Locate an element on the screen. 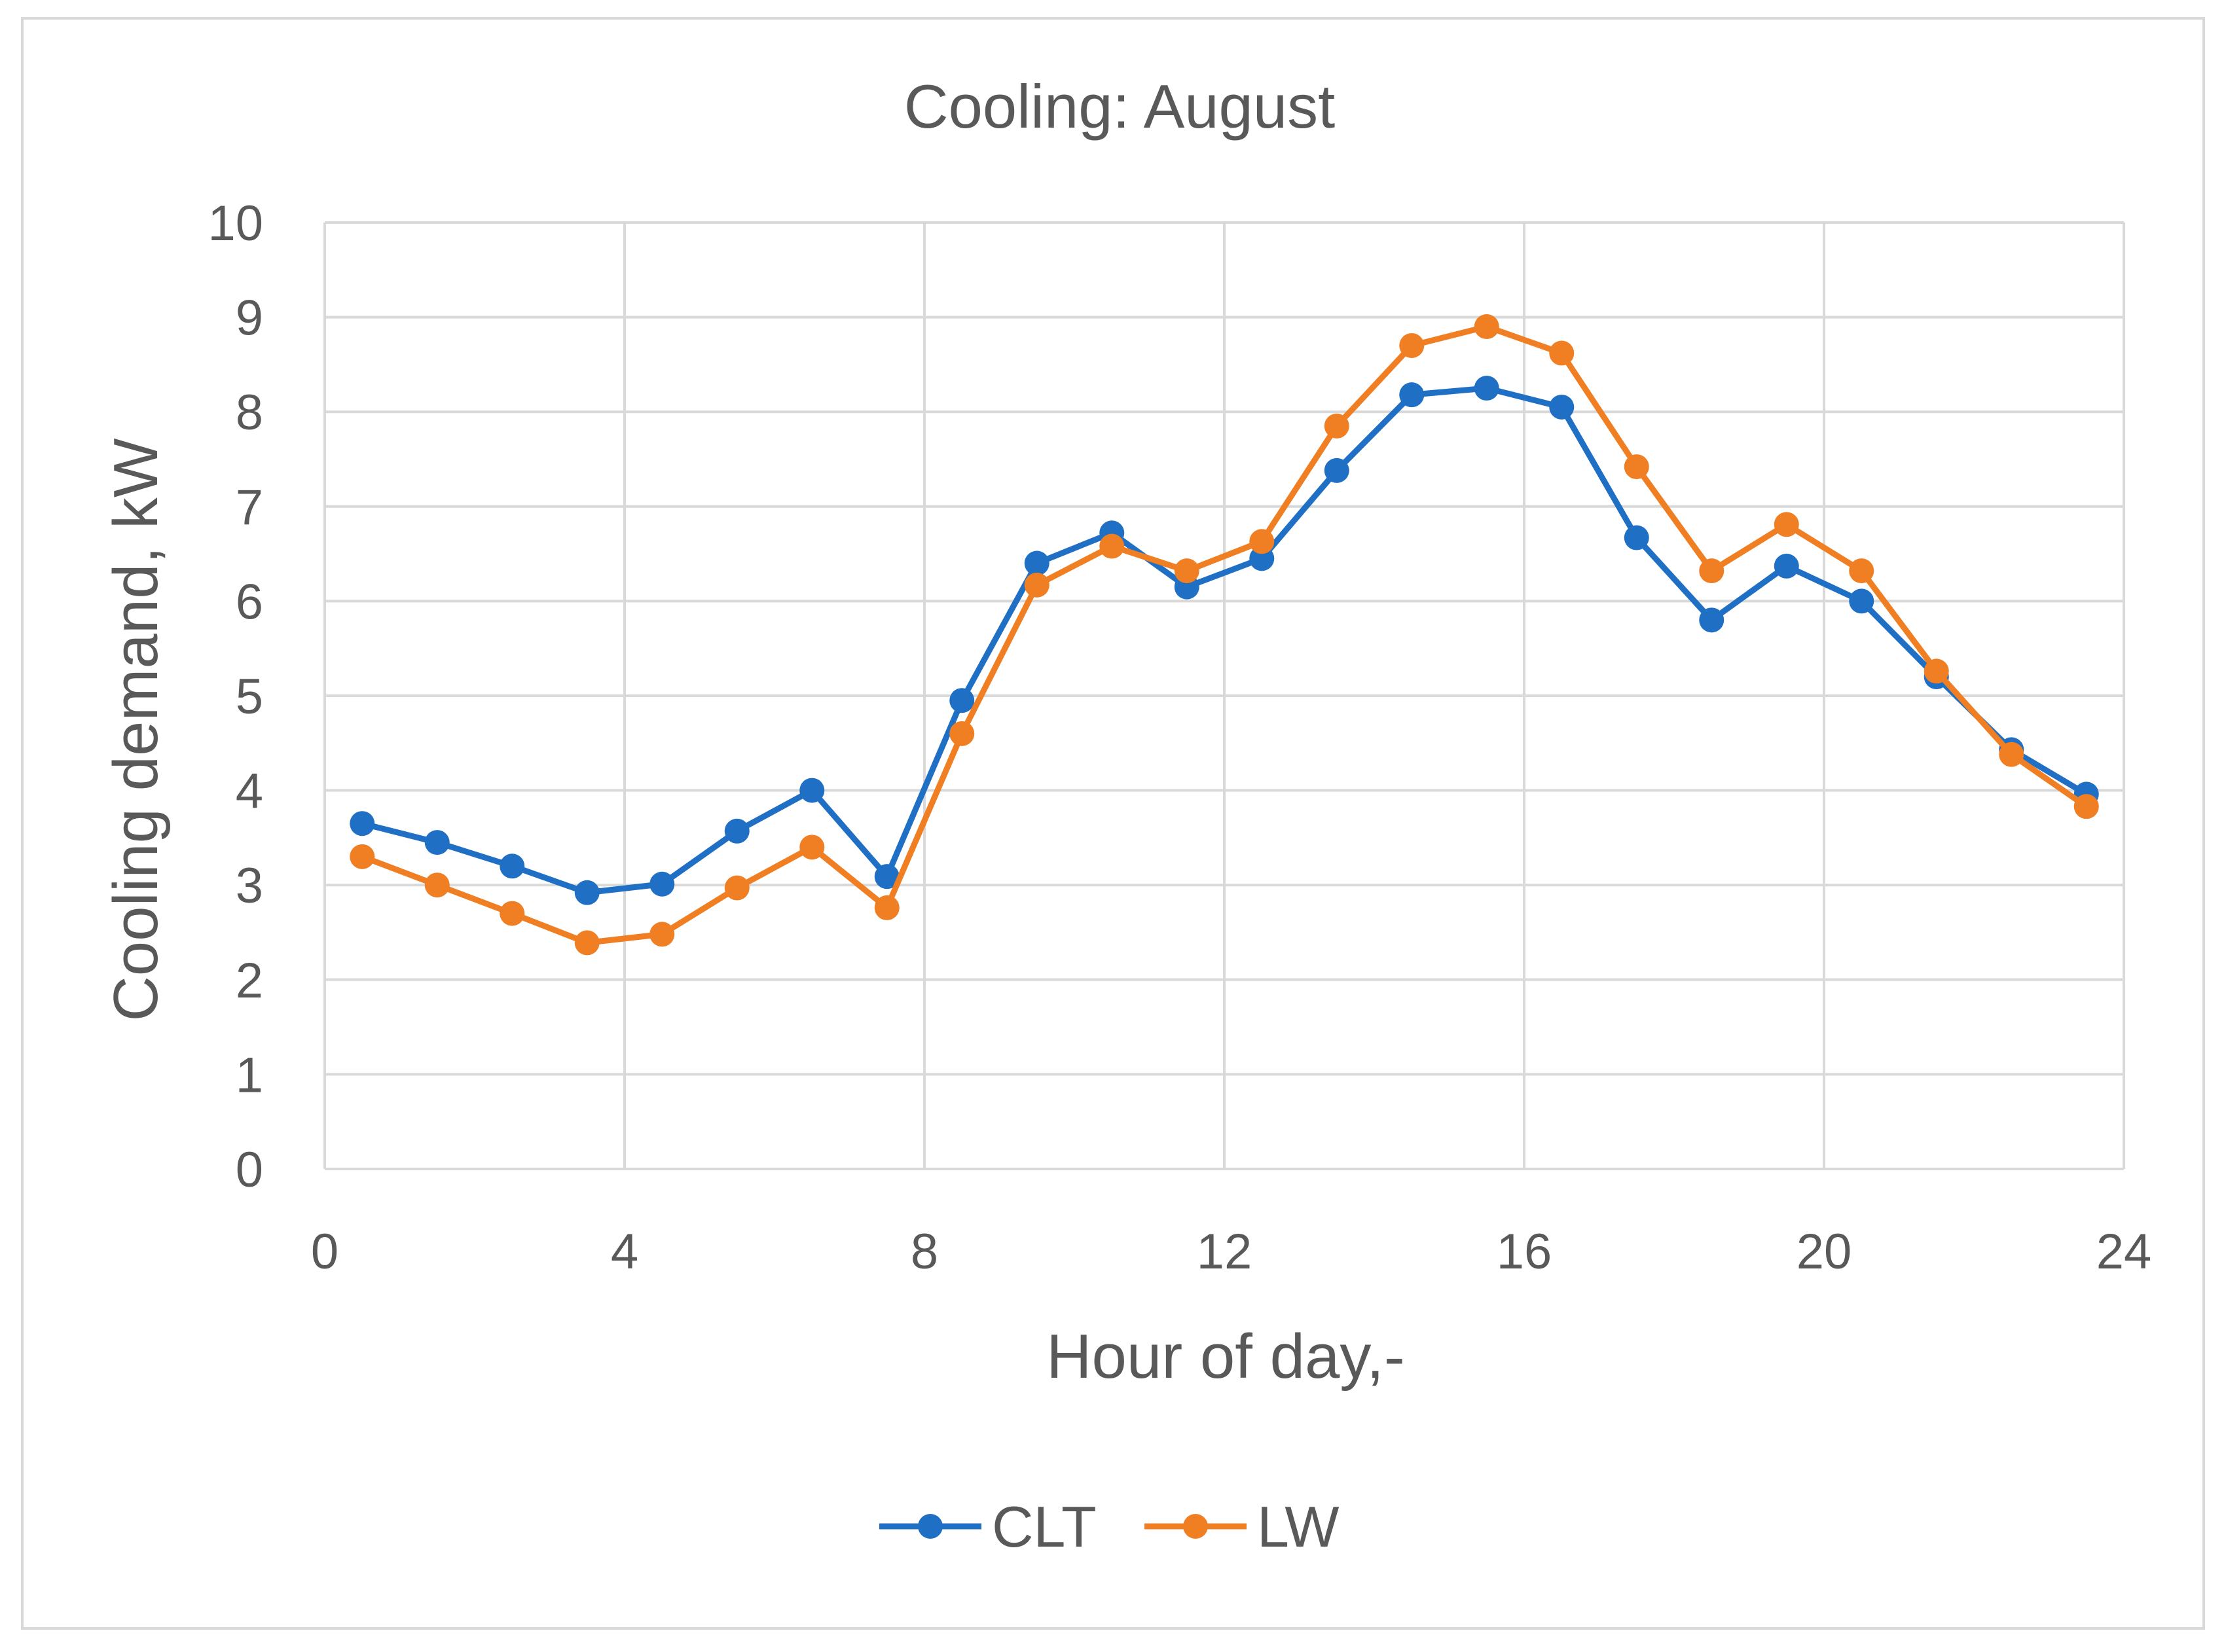 The height and width of the screenshot is (1652, 2226). y-tick-label: 7 is located at coordinates (249, 508).